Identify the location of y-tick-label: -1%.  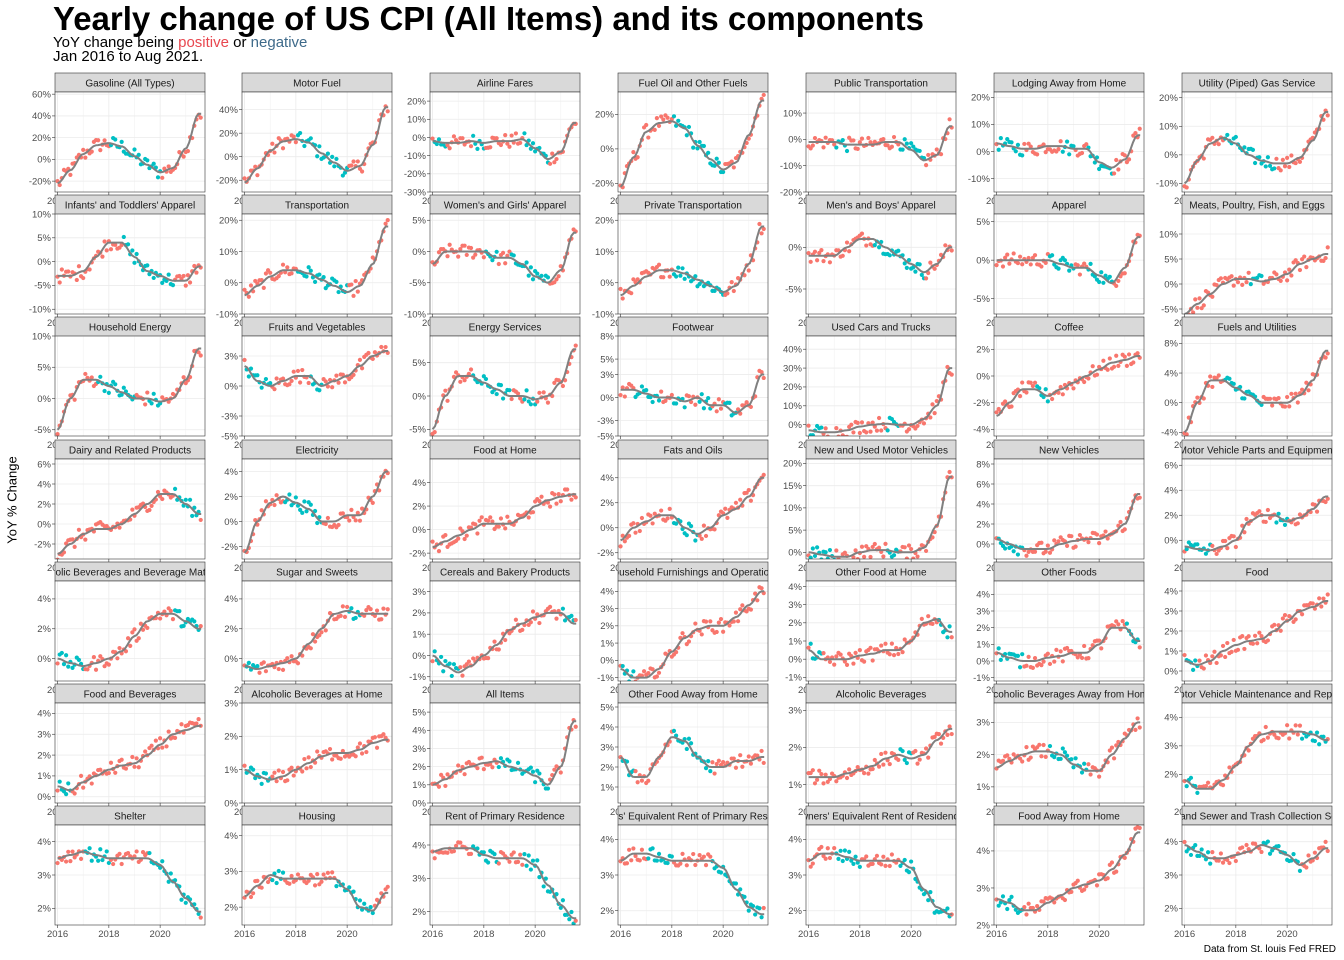
(417, 677).